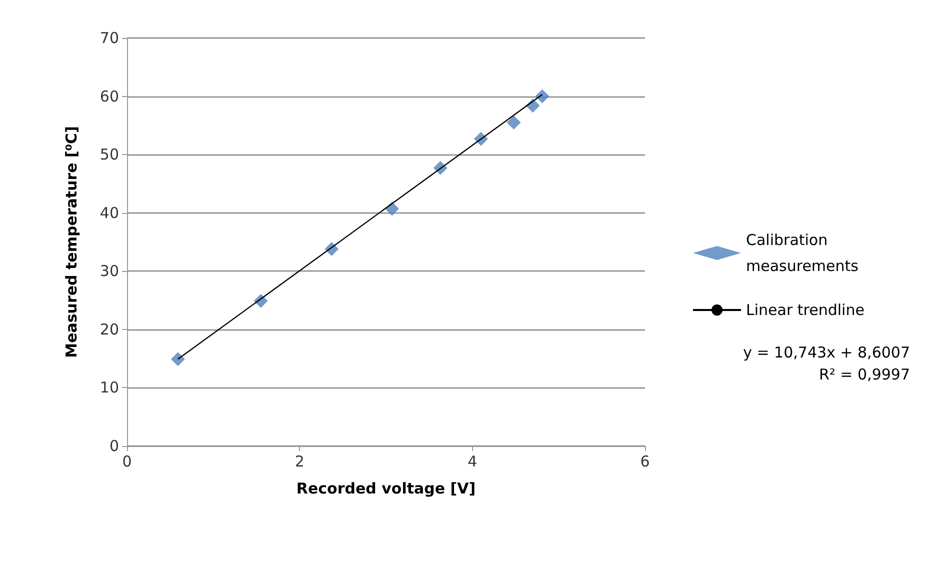  What do you see at coordinates (127, 461) in the screenshot?
I see `x-tick-label: 0` at bounding box center [127, 461].